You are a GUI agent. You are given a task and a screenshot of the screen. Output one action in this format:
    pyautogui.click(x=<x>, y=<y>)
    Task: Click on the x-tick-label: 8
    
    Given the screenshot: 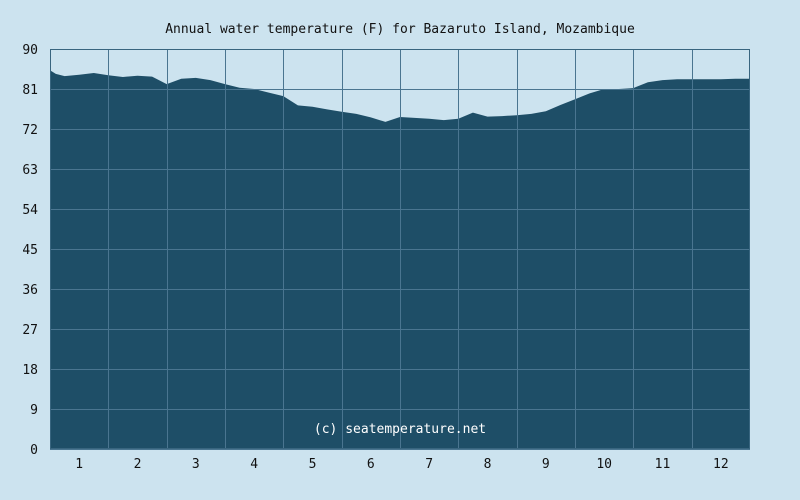 What is the action you would take?
    pyautogui.click(x=488, y=464)
    